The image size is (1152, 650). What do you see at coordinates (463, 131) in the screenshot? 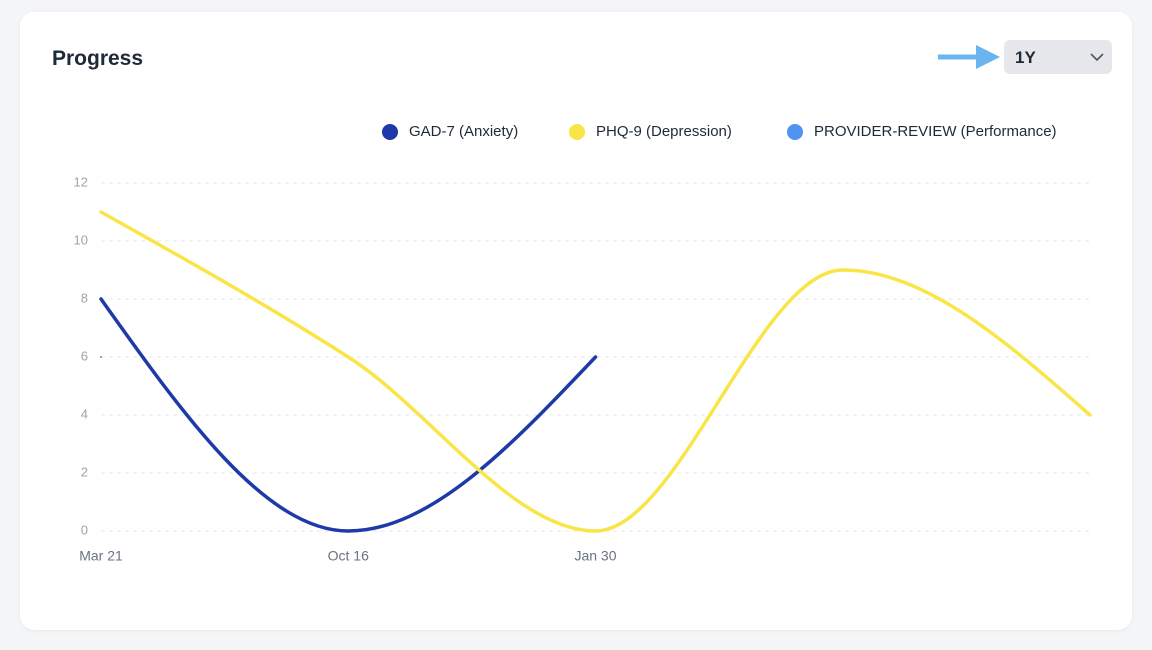
I see `legend-label: GAD-7 (Anxiety)` at bounding box center [463, 131].